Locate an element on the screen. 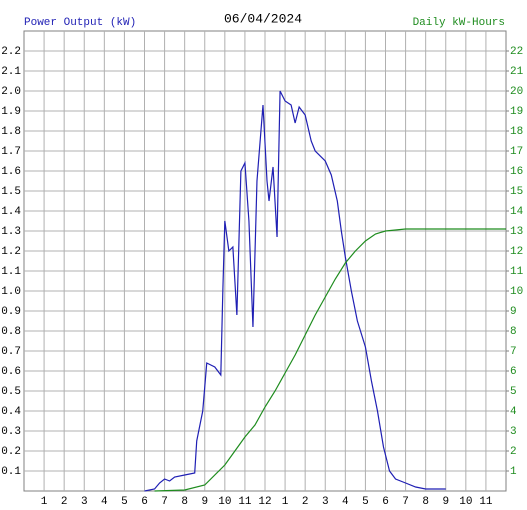 Image resolution: width=527 pixels, height=510 pixels. y2-axis-label: Daily kW-Hours is located at coordinates (459, 23).